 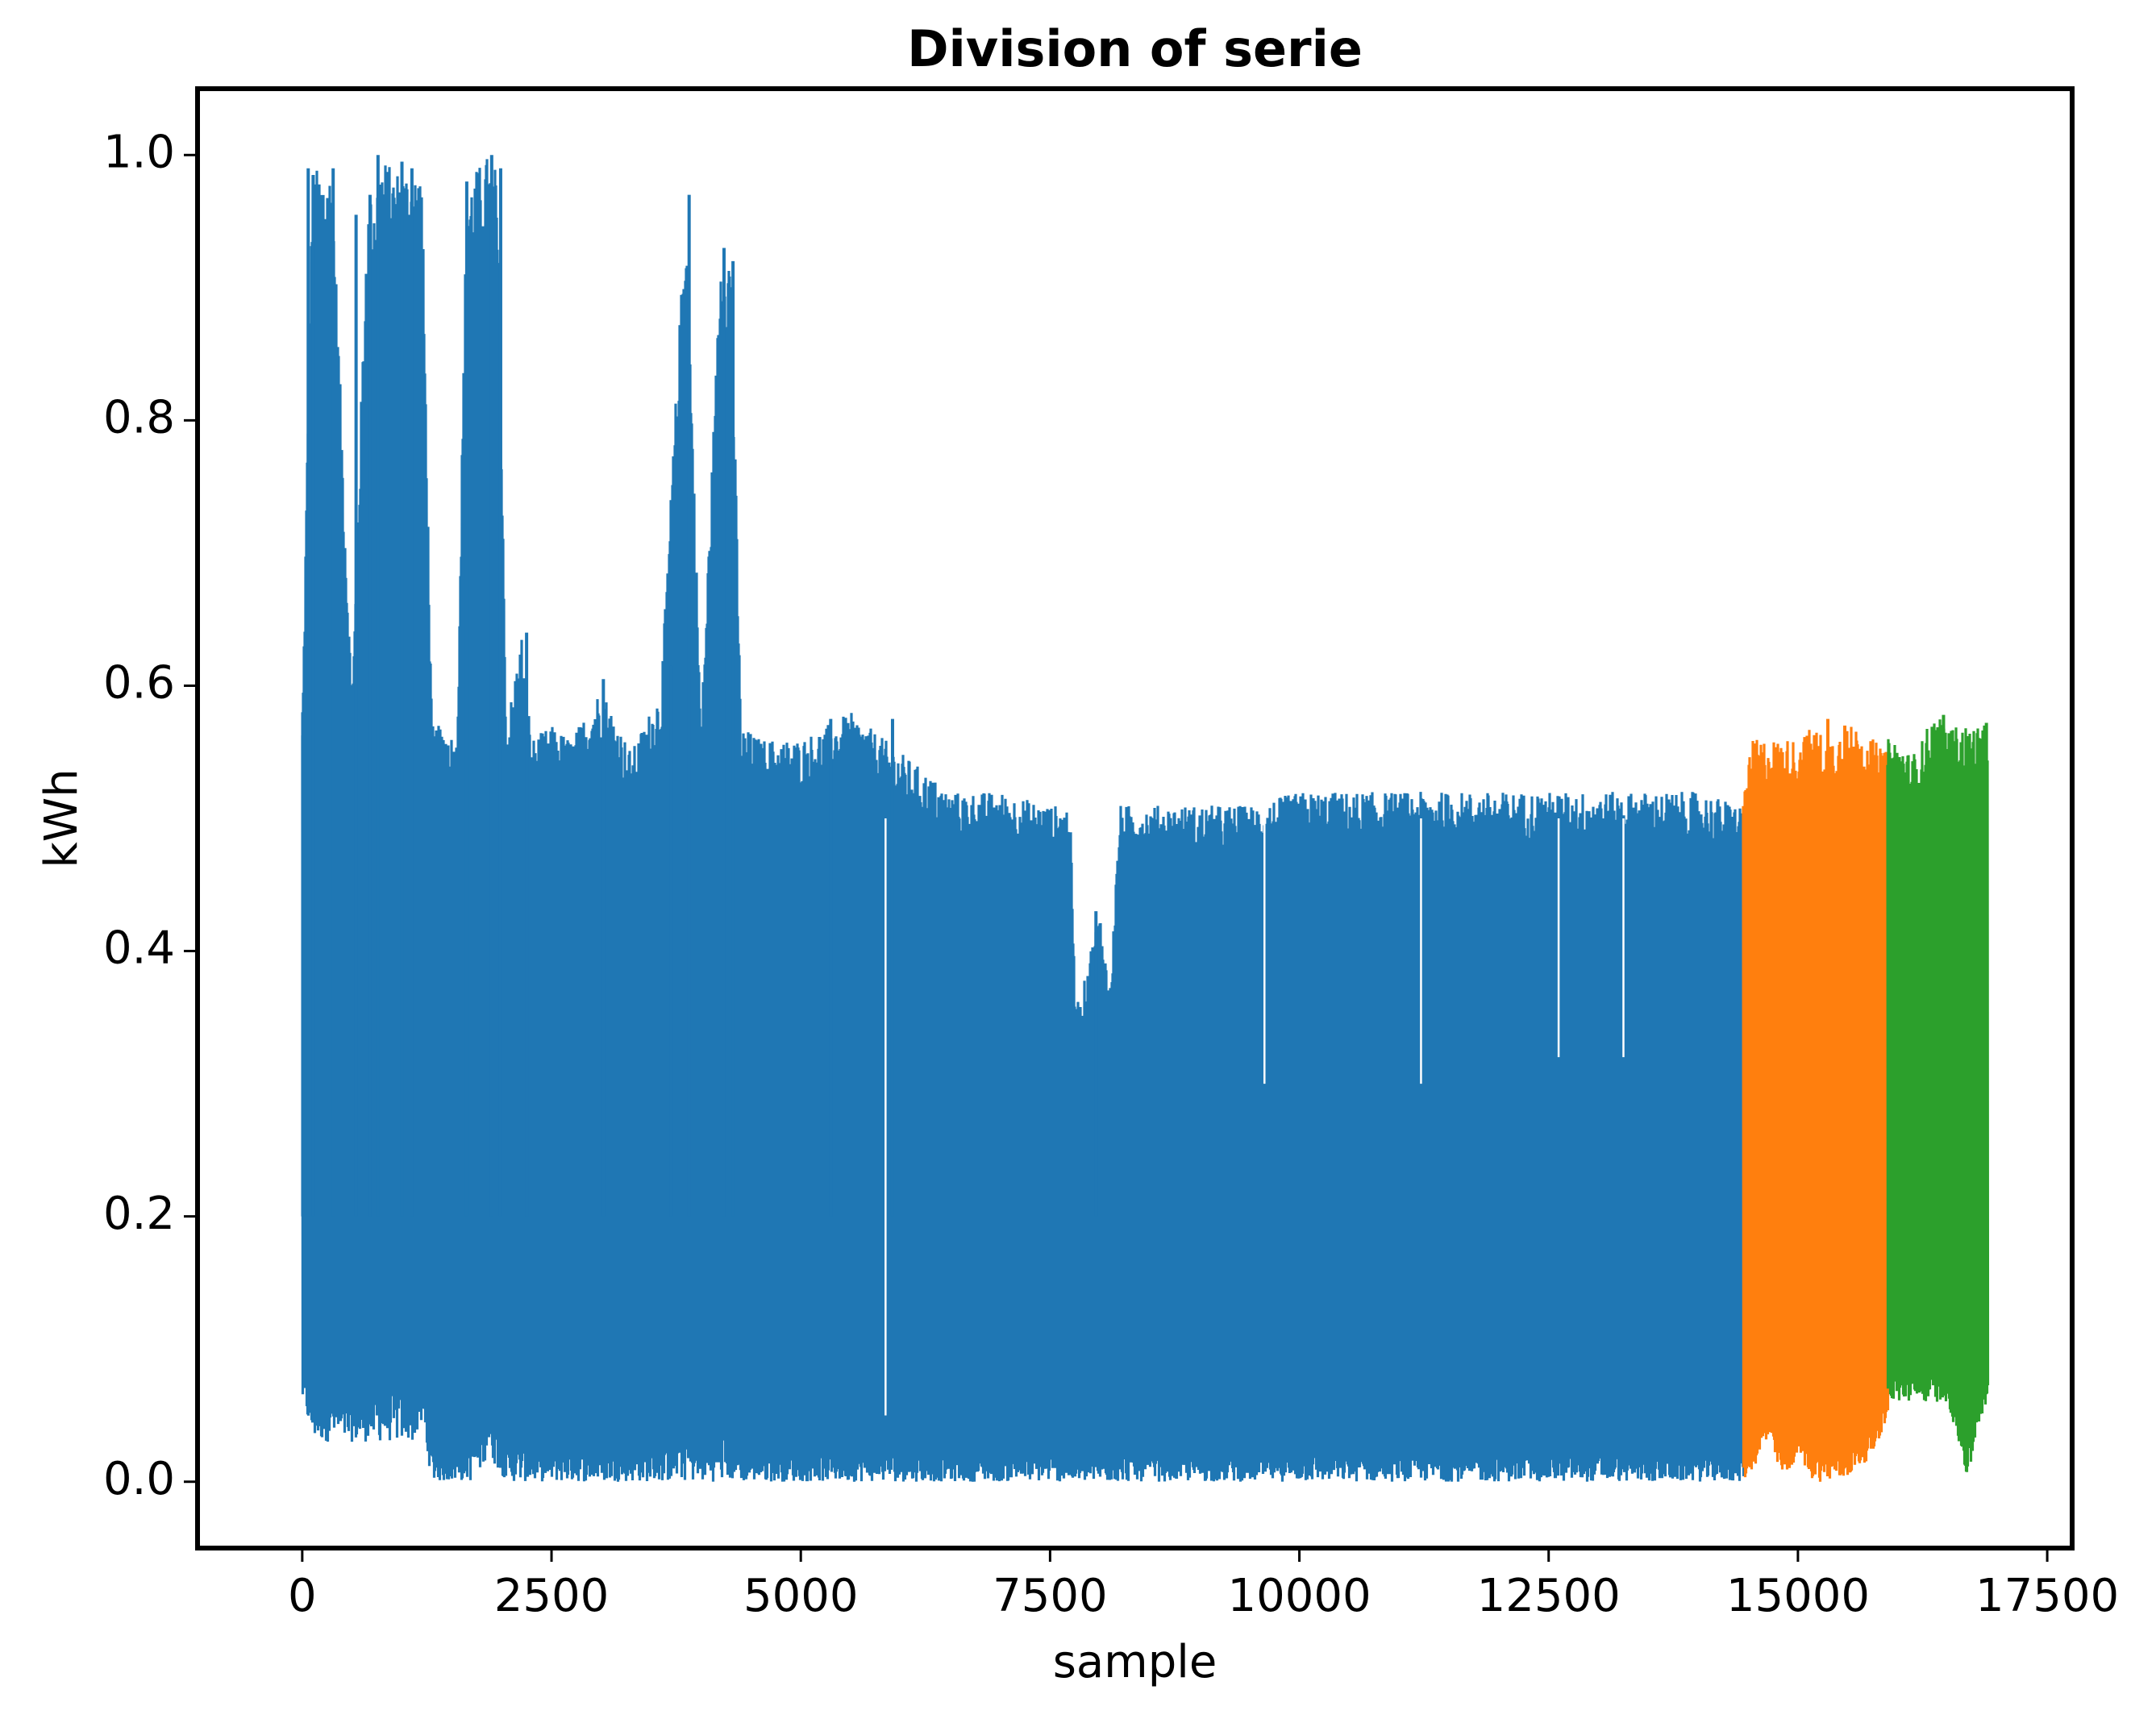 I want to click on y-axis: 0.0 0.2 0.4 0.6 0.8 1.0, so click(x=149, y=815).